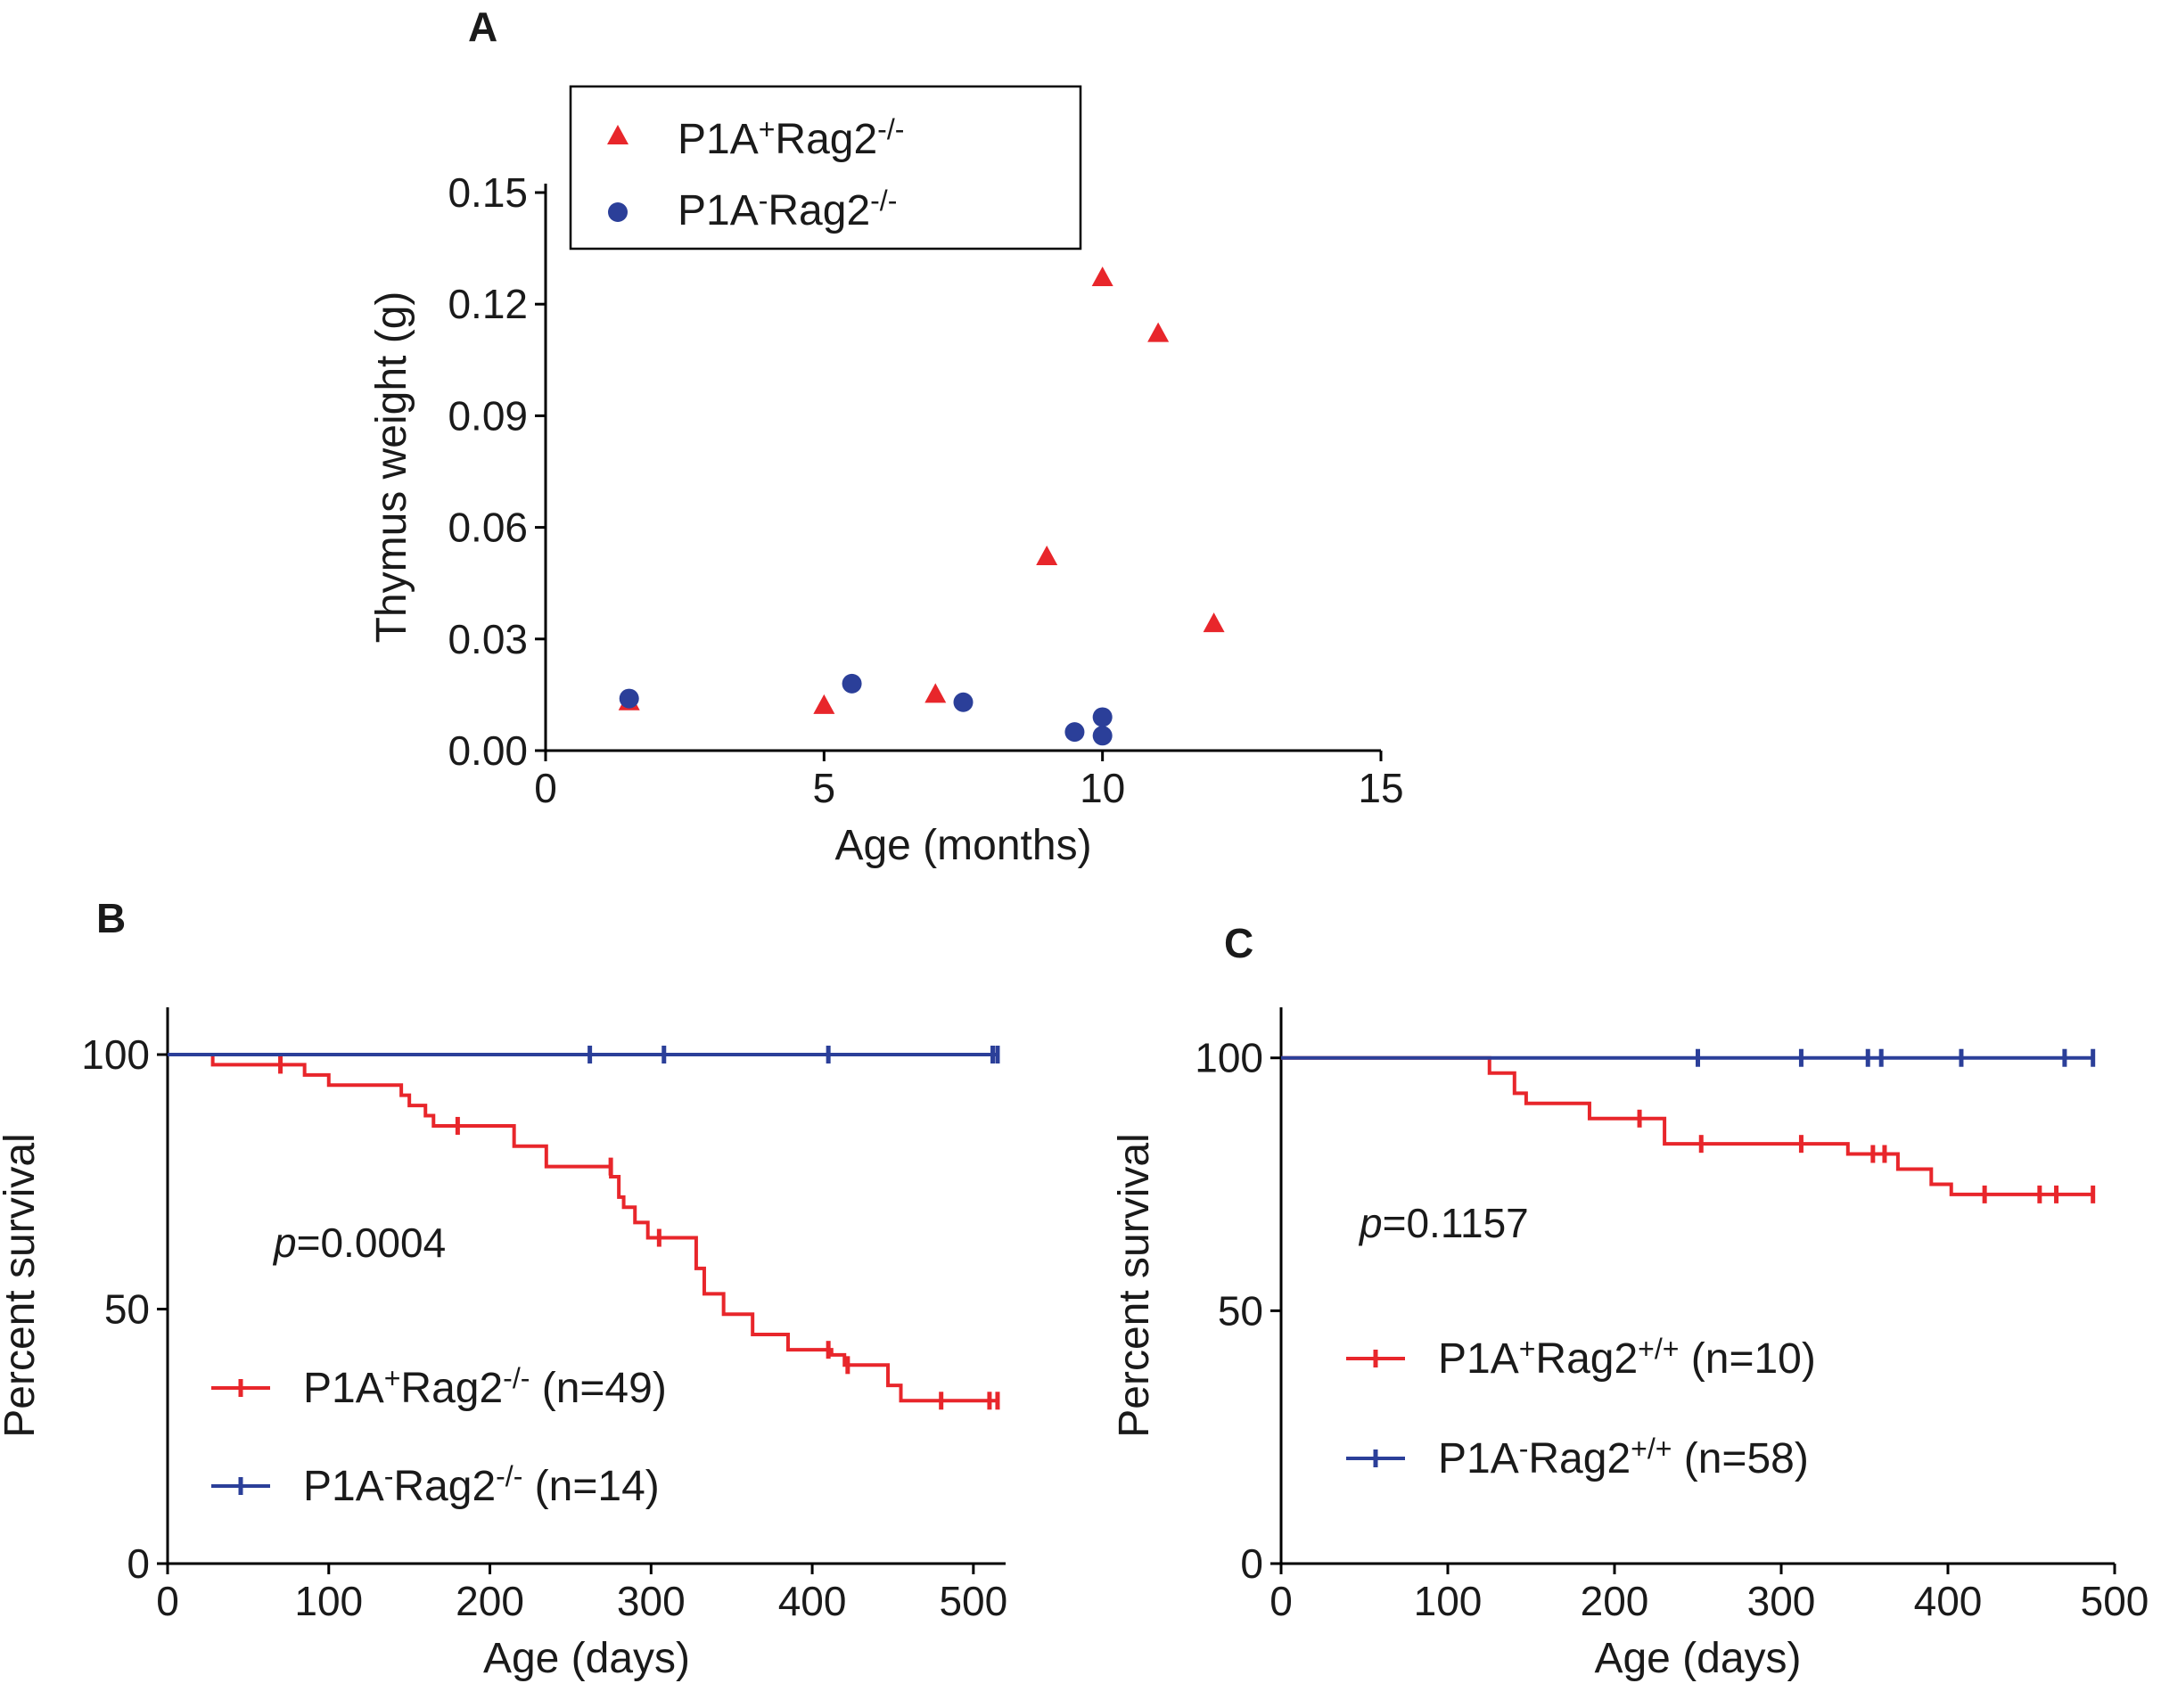 The height and width of the screenshot is (1708, 2161). What do you see at coordinates (372, 1242) in the screenshot?
I see `panel-b-pvalue-value: =0.0004` at bounding box center [372, 1242].